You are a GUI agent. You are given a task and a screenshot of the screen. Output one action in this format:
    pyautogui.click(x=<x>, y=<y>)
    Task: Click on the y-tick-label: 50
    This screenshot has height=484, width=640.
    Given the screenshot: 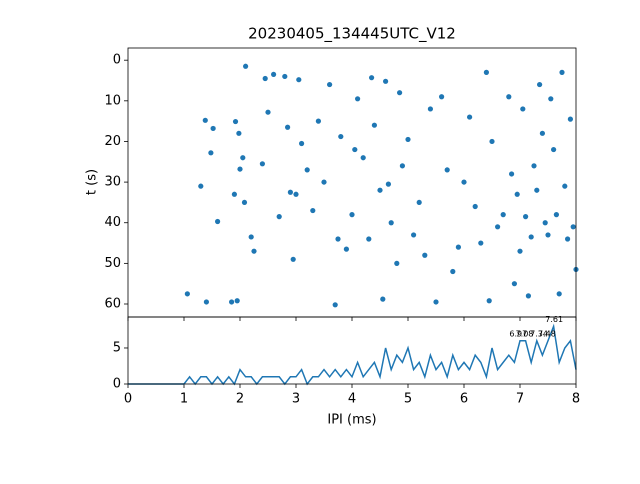 What is the action you would take?
    pyautogui.click(x=112, y=263)
    